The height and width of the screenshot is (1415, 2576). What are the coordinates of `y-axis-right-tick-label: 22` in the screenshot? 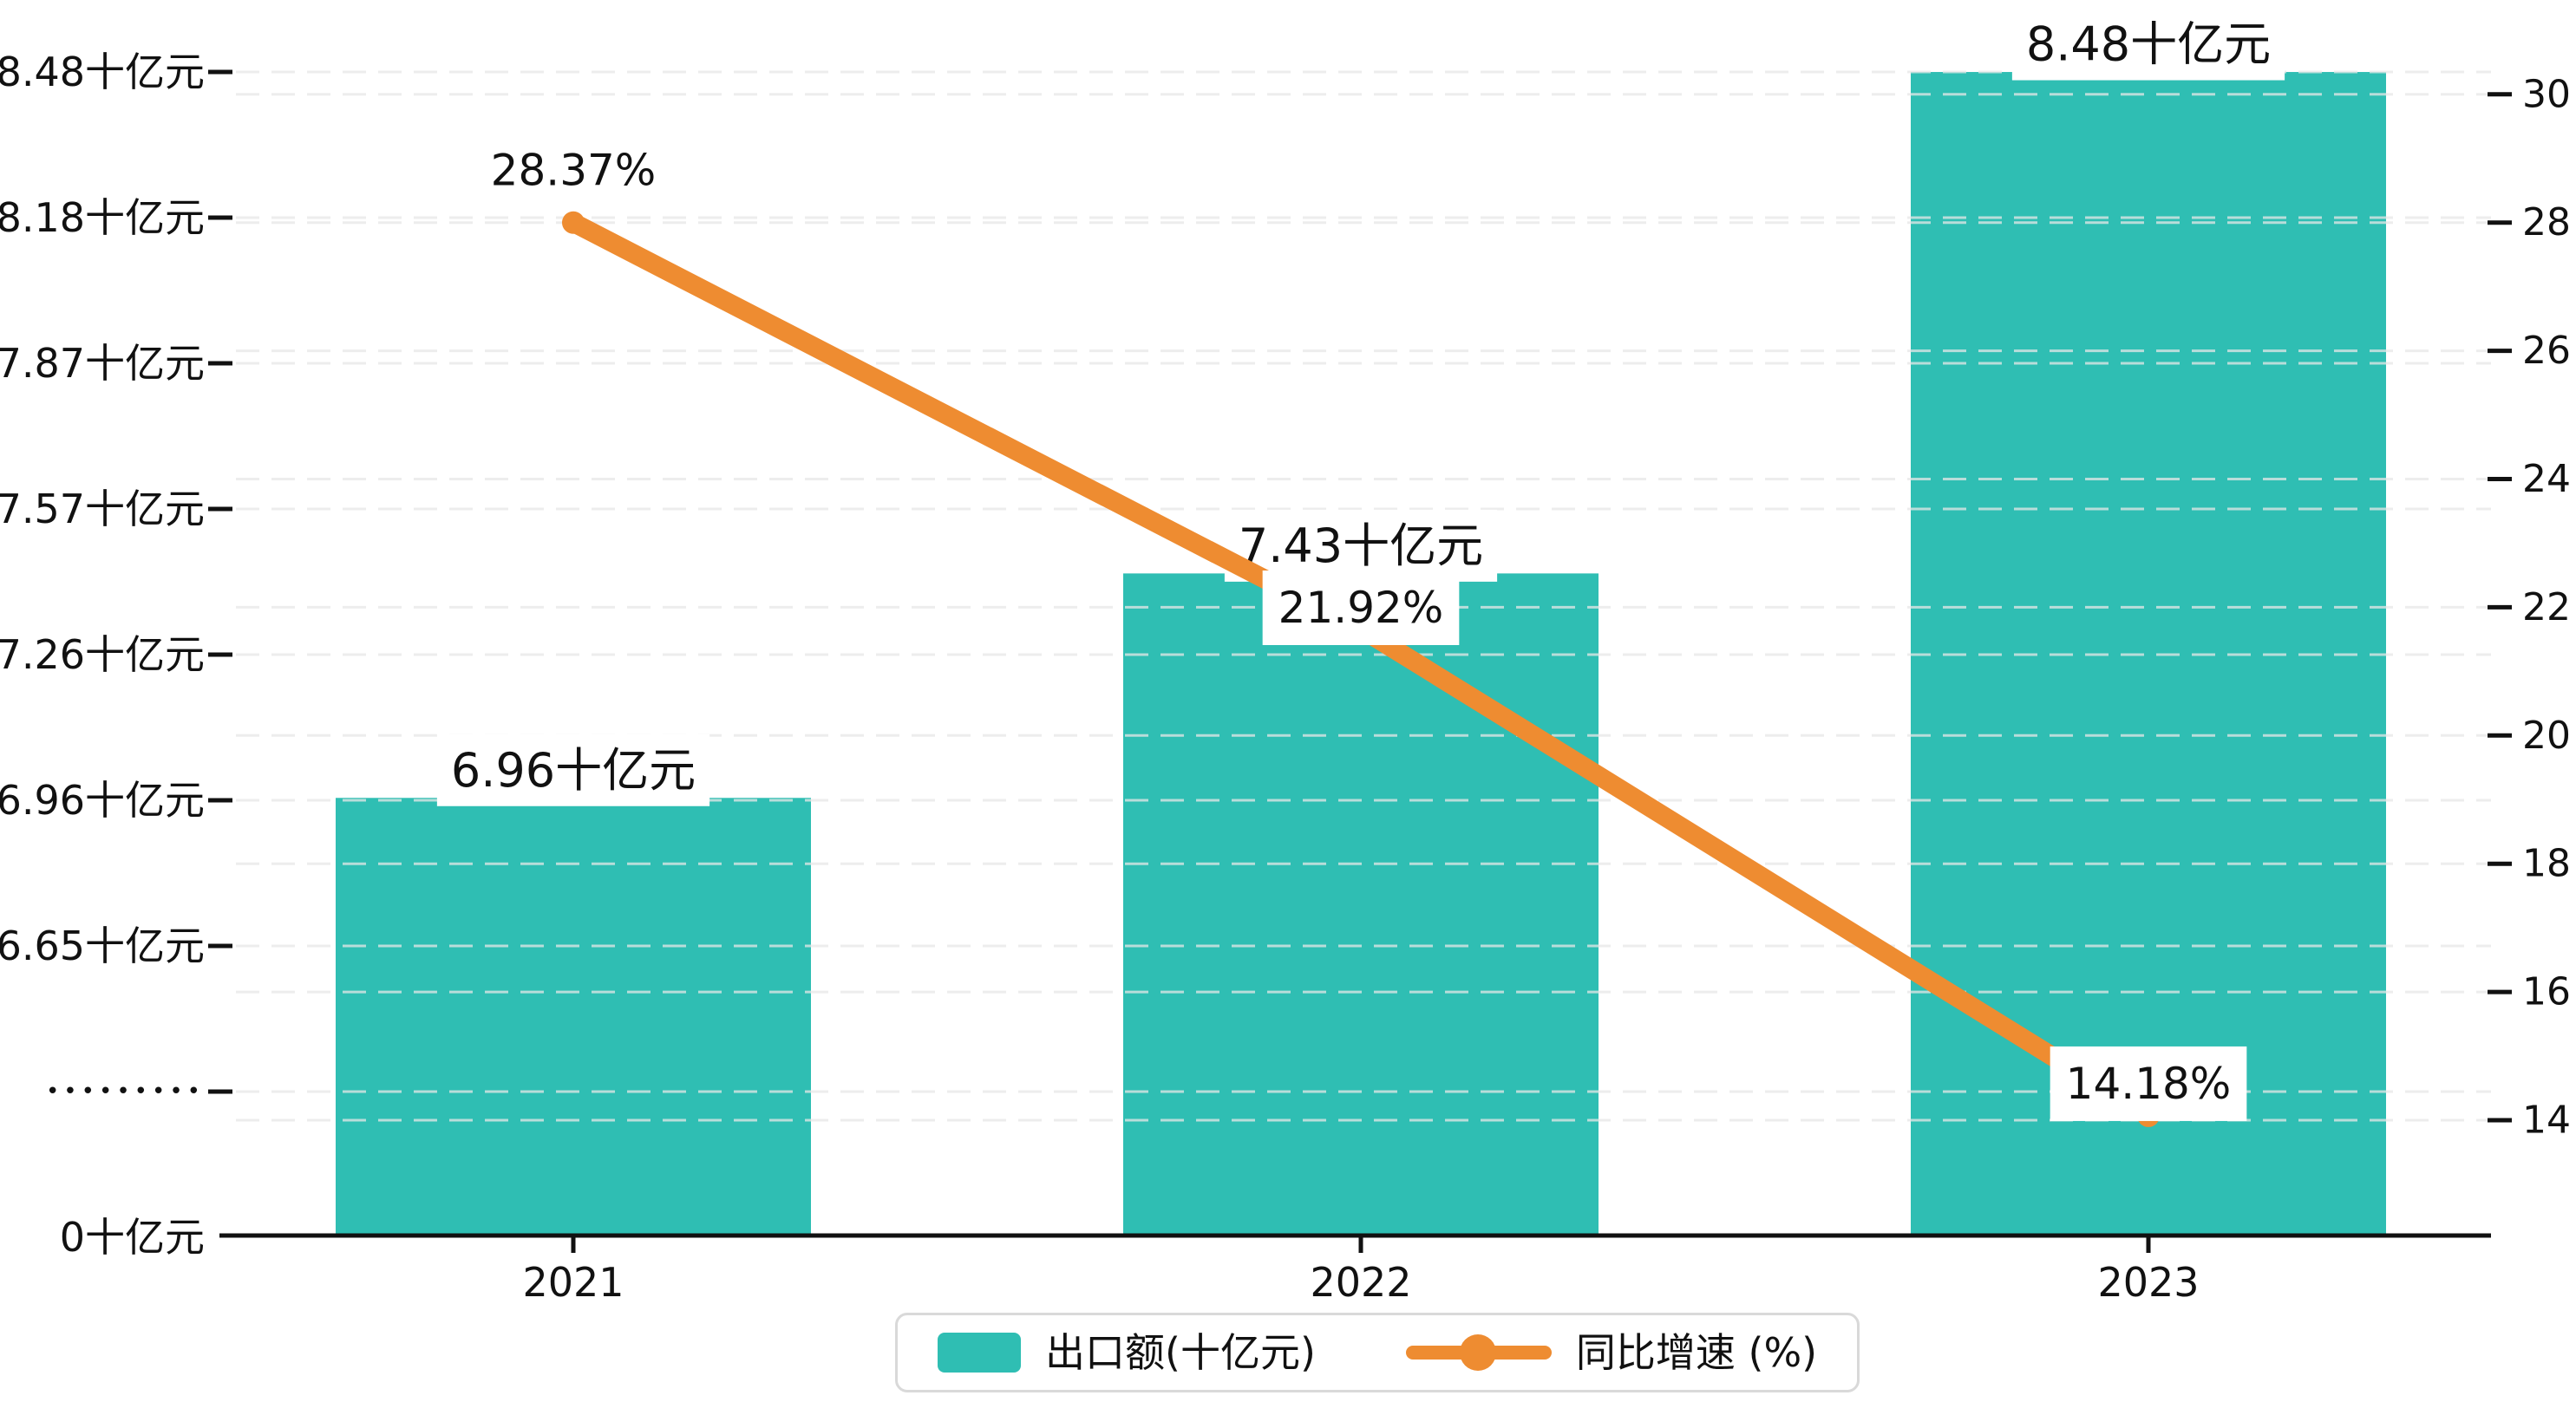 It's located at (2546, 607).